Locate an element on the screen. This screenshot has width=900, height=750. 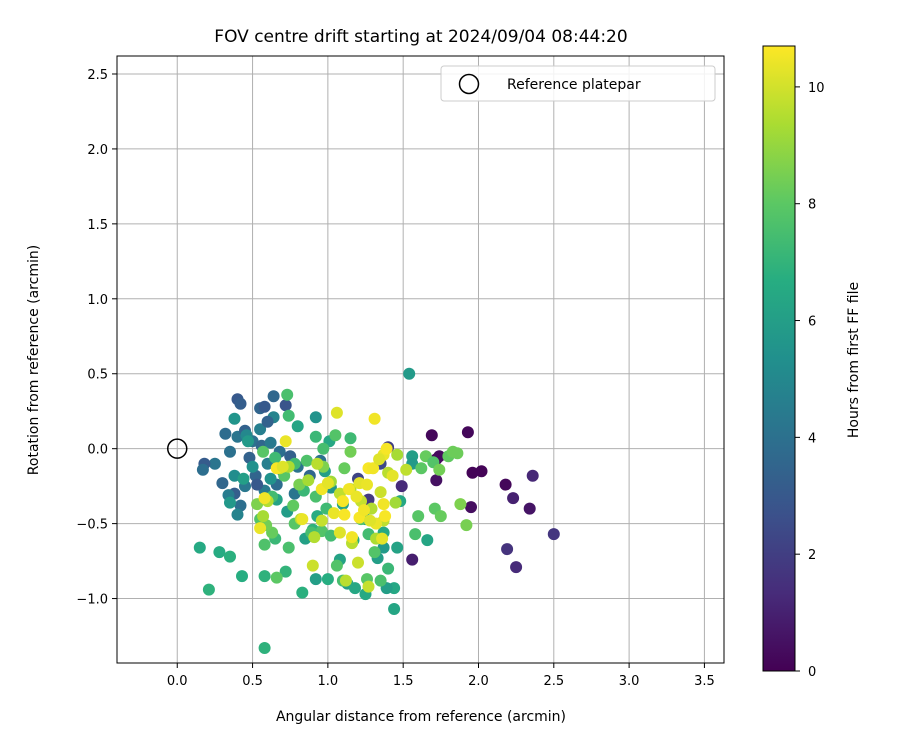
x-tick-label: 1.5 is located at coordinates (403, 681).